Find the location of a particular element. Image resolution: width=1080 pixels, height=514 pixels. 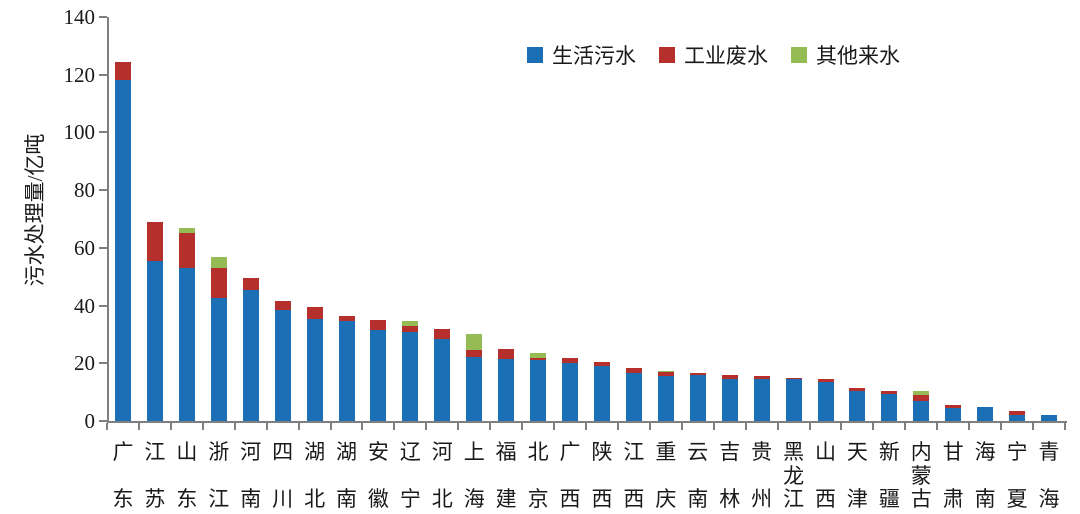

y-tick-label: 20 is located at coordinates (84, 363).